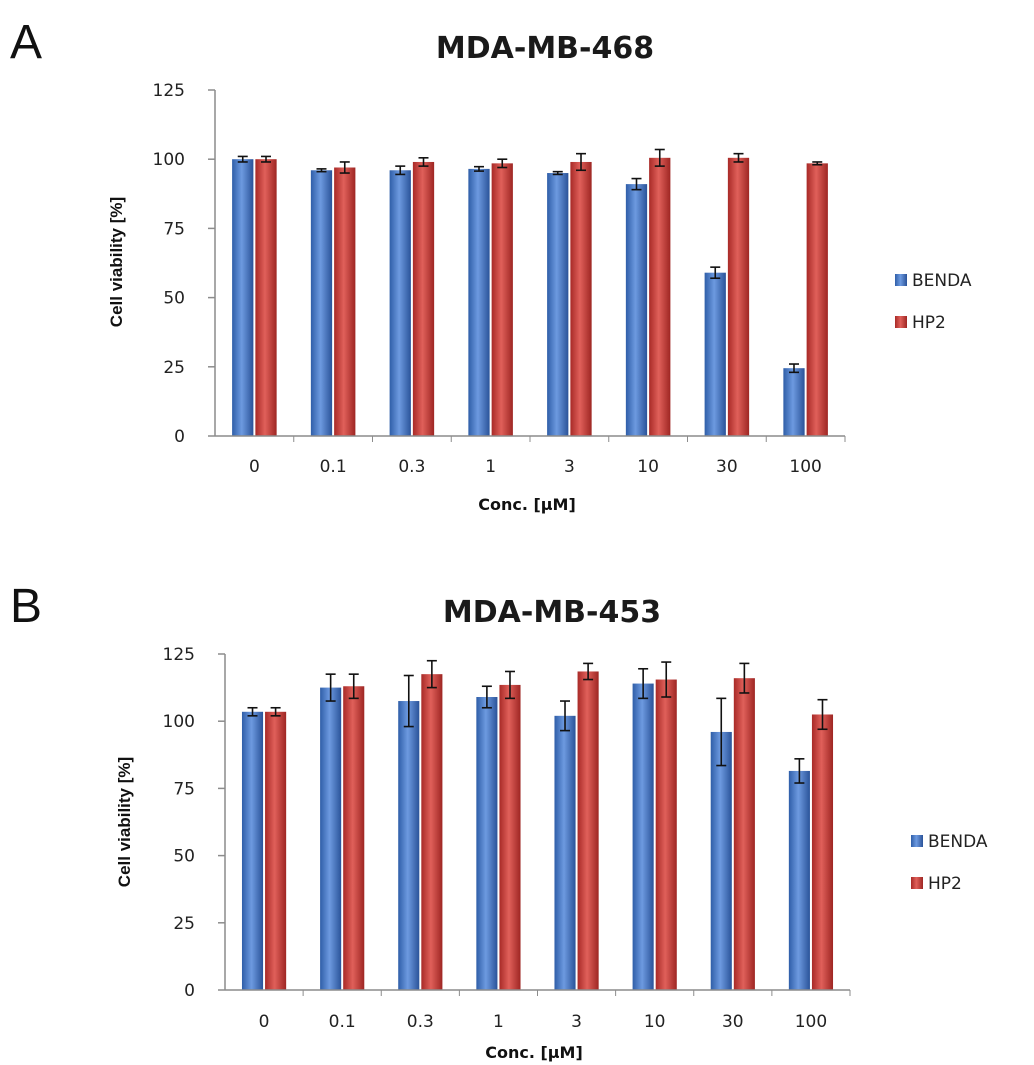  I want to click on y-axis-label-b: Cell viability [%], so click(124, 822).